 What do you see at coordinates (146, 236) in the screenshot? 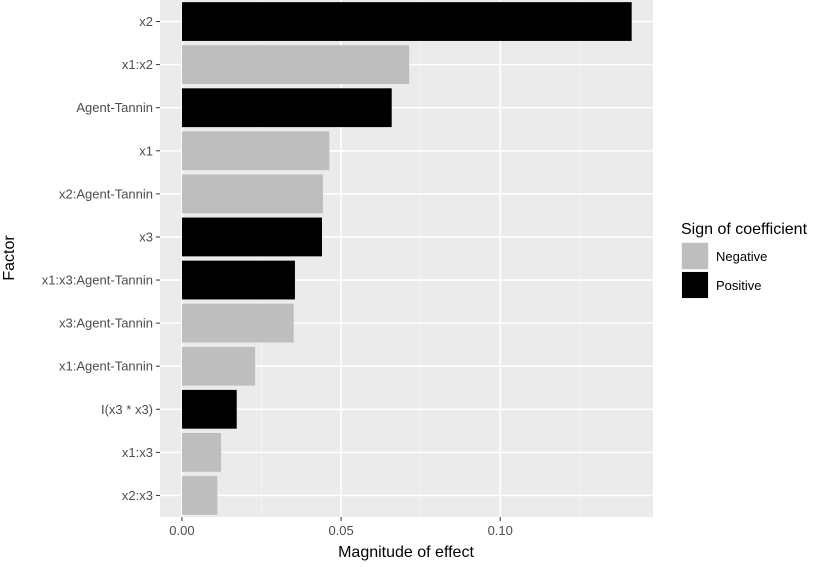
I see `y-tick-label: x3` at bounding box center [146, 236].